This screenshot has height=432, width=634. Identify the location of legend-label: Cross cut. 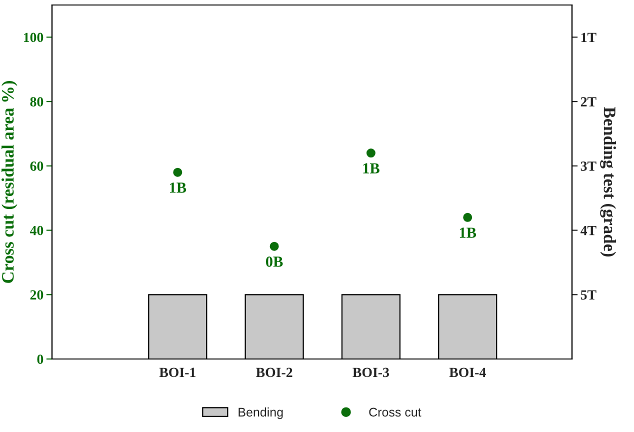
(395, 412).